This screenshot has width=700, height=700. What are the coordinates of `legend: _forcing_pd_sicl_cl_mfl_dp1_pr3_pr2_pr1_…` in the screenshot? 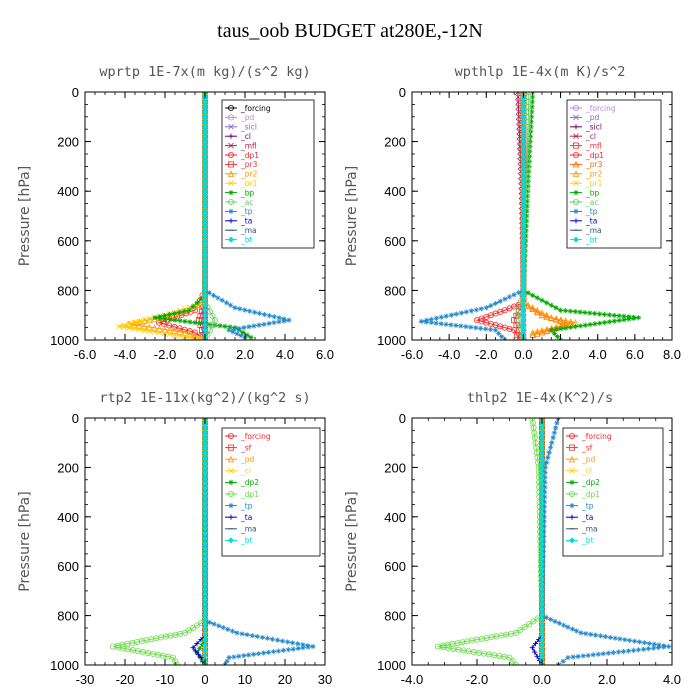 It's located at (268, 174).